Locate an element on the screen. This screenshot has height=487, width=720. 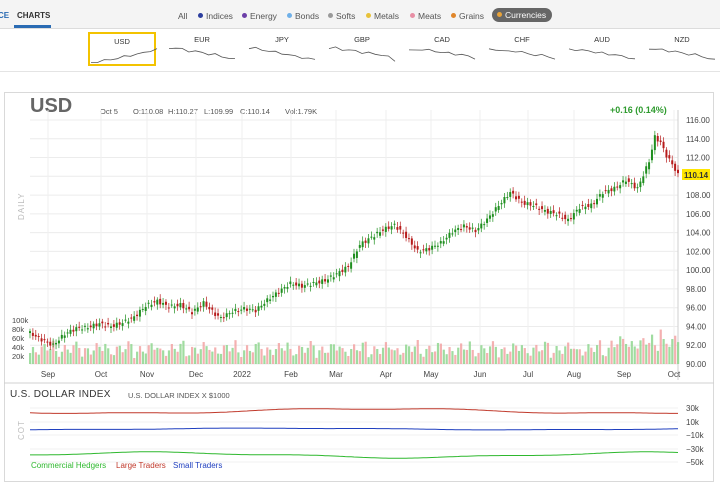
filter-label: All is located at coordinates (183, 16).